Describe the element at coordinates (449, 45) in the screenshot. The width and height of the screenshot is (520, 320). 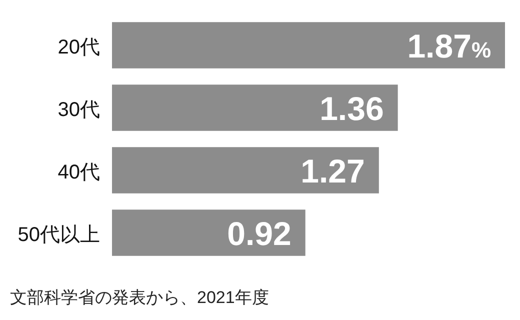
I see `data-label: 1.87%` at that location.